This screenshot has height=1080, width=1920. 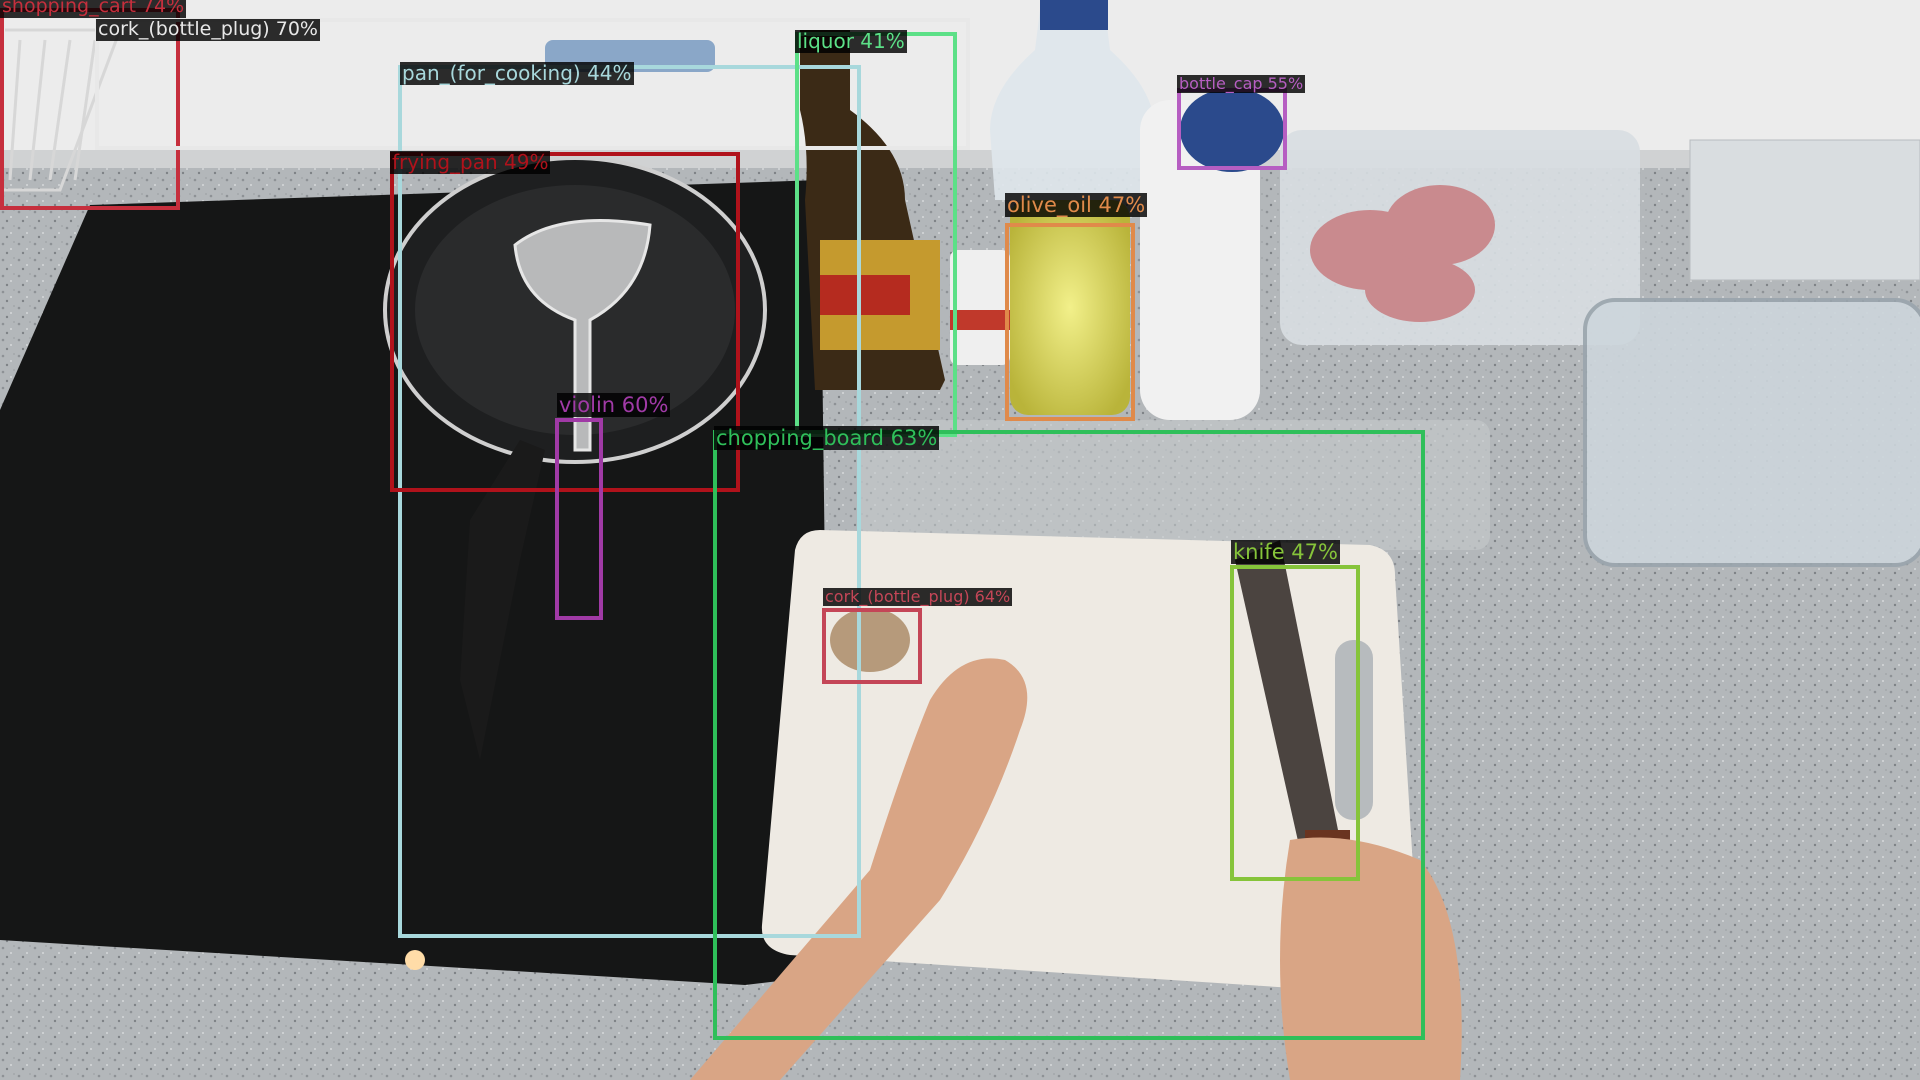 What do you see at coordinates (1285, 552) in the screenshot?
I see `detection-label-knife: knife 47%` at bounding box center [1285, 552].